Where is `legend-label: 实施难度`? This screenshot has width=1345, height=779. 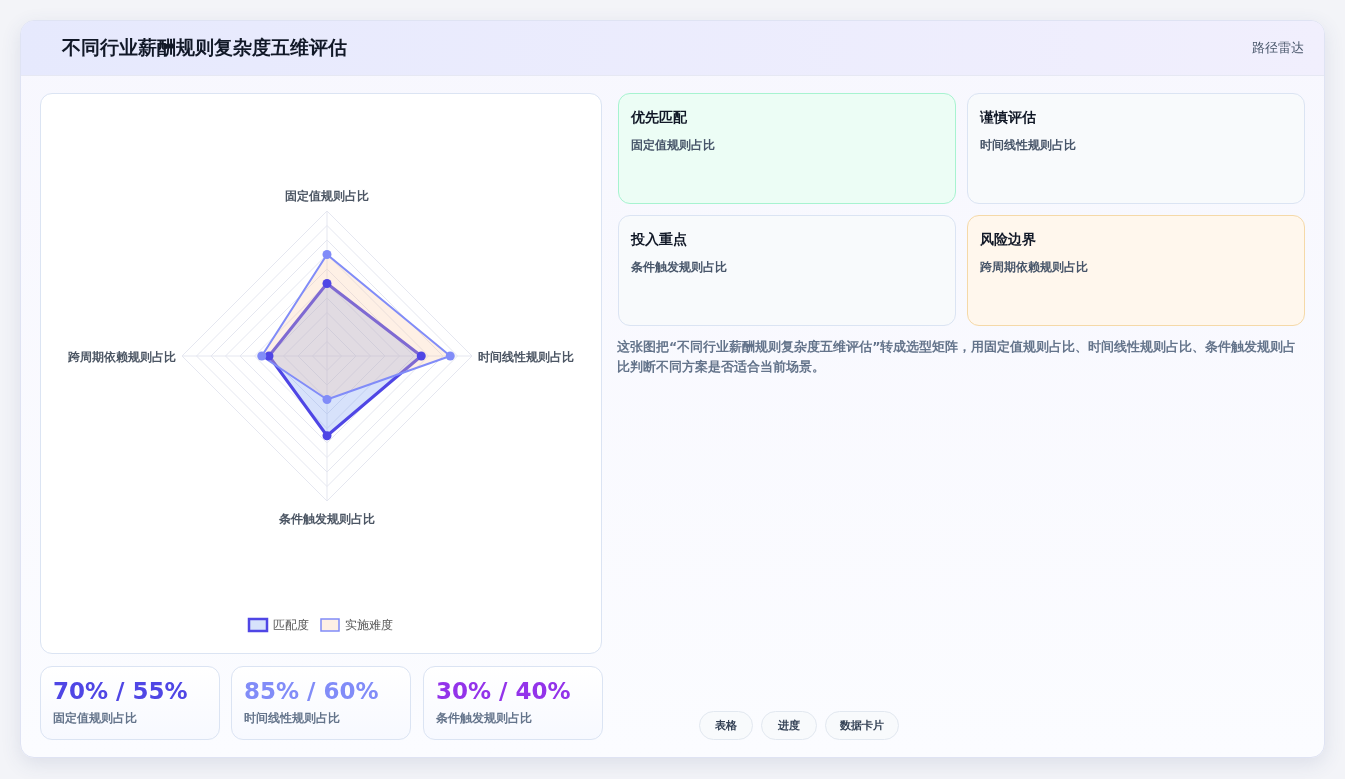
legend-label: 实施难度 is located at coordinates (369, 625).